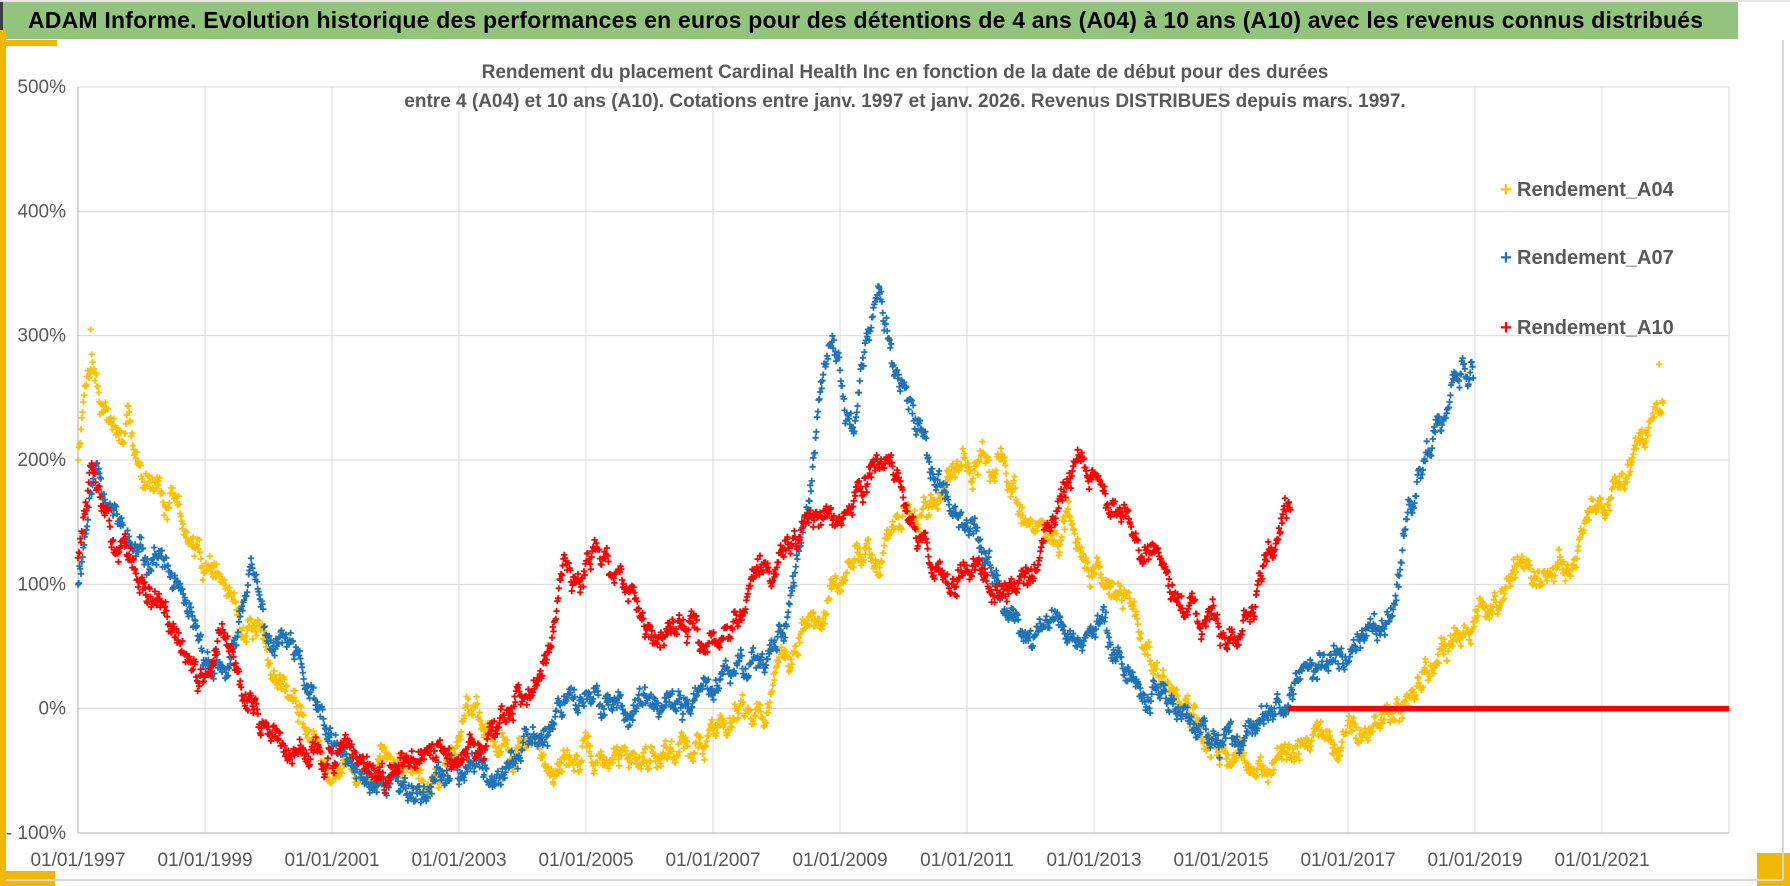  Describe the element at coordinates (204, 860) in the screenshot. I see `x-tick-label: 01/01/1999` at that location.